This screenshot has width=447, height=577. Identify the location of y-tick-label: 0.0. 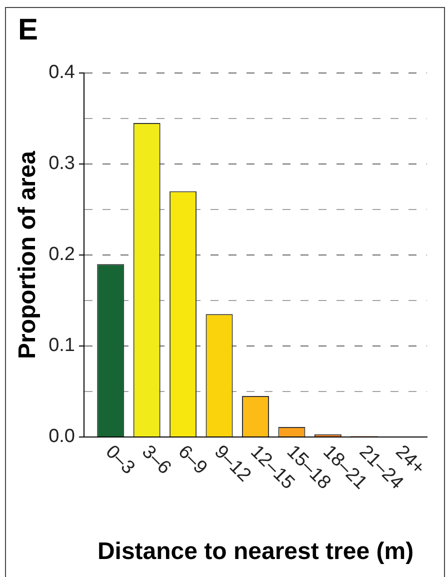
(61, 437).